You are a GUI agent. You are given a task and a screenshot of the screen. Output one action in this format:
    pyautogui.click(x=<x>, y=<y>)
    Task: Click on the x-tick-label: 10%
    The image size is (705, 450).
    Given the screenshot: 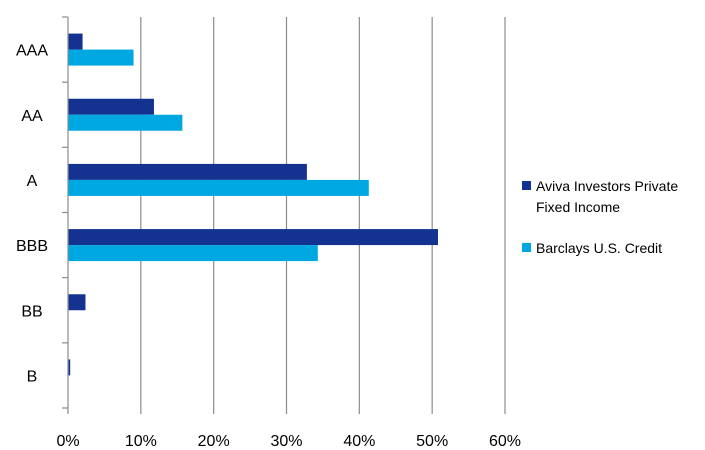 What is the action you would take?
    pyautogui.click(x=141, y=441)
    